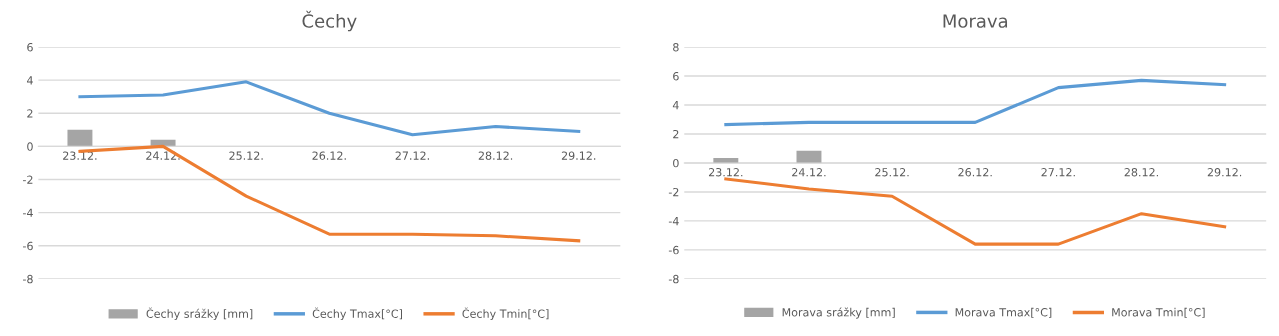 The height and width of the screenshot is (336, 1279). What do you see at coordinates (838, 313) in the screenshot?
I see `legend-label: Morava srážky [mm]` at bounding box center [838, 313].